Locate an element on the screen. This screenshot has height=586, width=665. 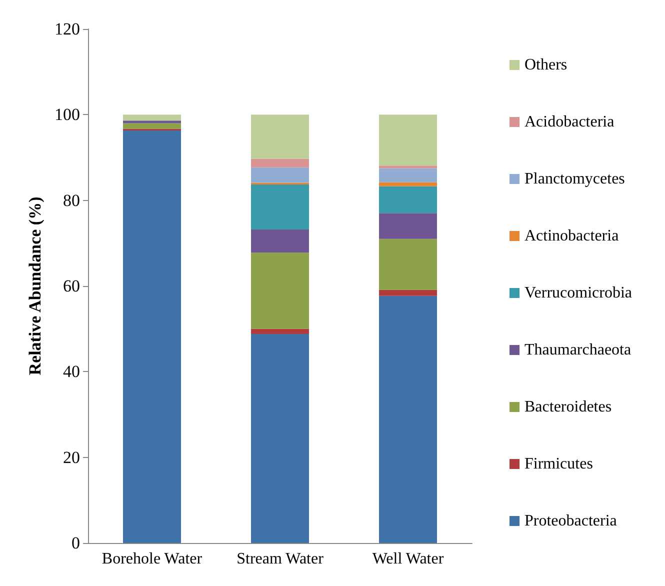
legend-label: Firmicutes is located at coordinates (558, 464).